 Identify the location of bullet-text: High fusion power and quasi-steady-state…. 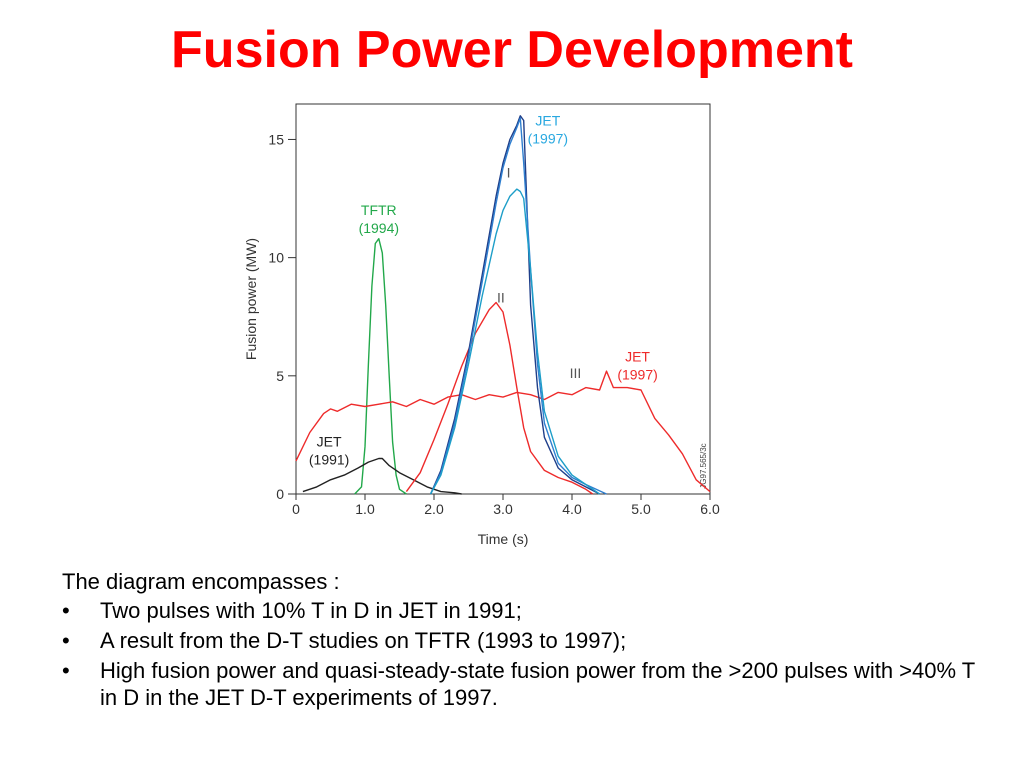
(537, 684).